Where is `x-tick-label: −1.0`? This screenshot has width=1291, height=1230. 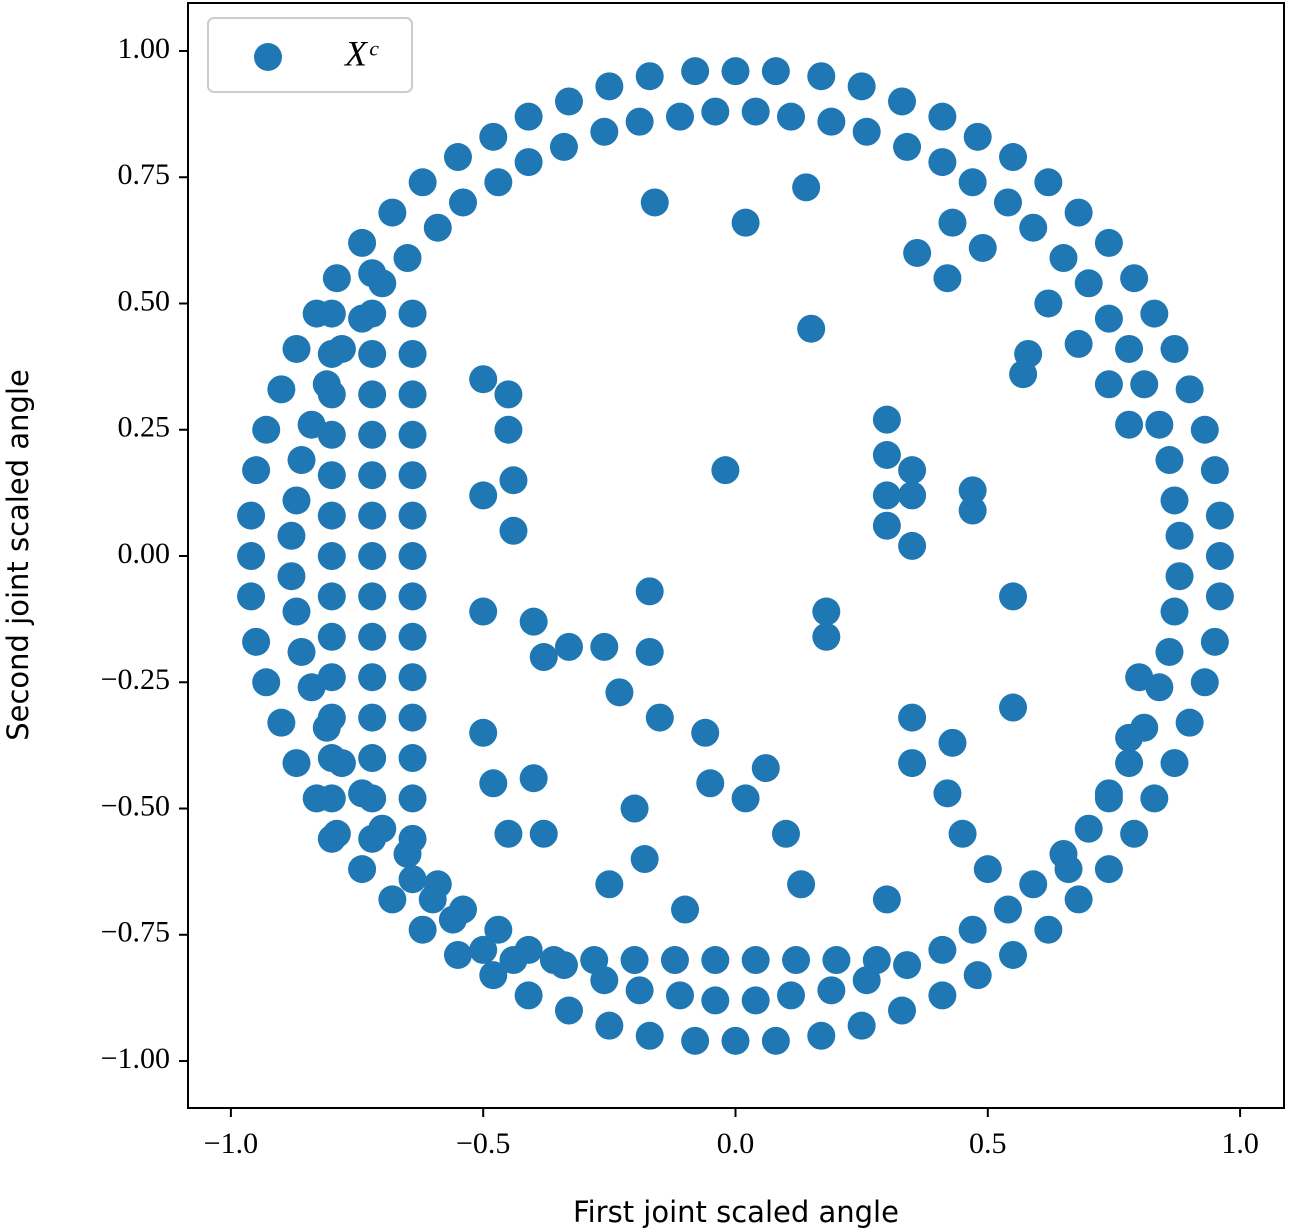
x-tick-label: −1.0 is located at coordinates (231, 1143).